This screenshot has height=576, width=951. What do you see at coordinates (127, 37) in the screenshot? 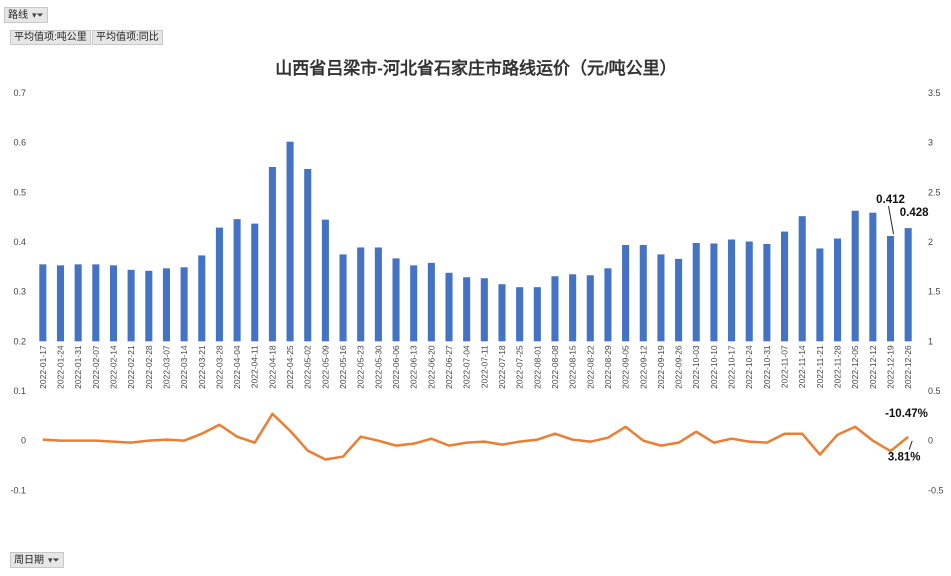
I see `value-field-button-yoy: 平均值项:同比` at bounding box center [127, 37].